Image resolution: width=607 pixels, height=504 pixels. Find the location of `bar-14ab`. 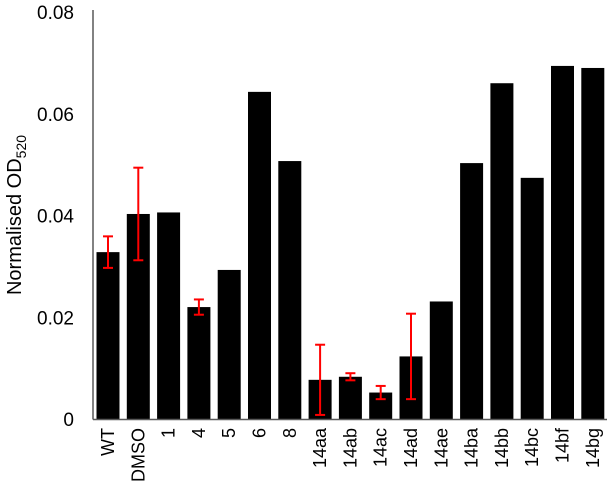

bar-14ab is located at coordinates (350, 397).